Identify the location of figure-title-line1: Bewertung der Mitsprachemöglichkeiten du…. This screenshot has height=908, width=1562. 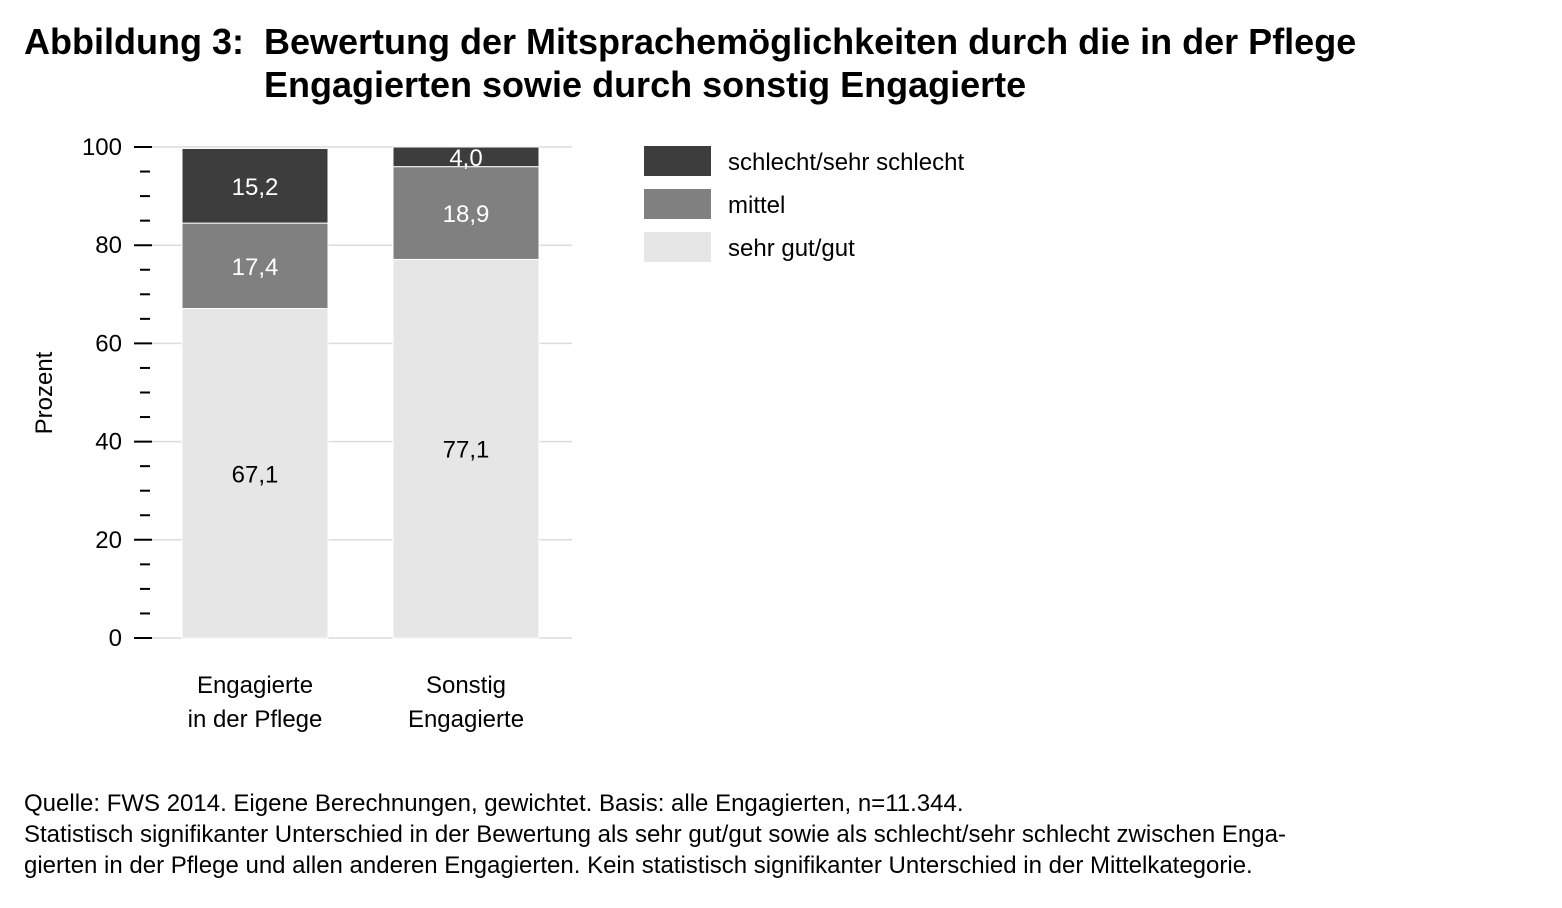
(810, 41).